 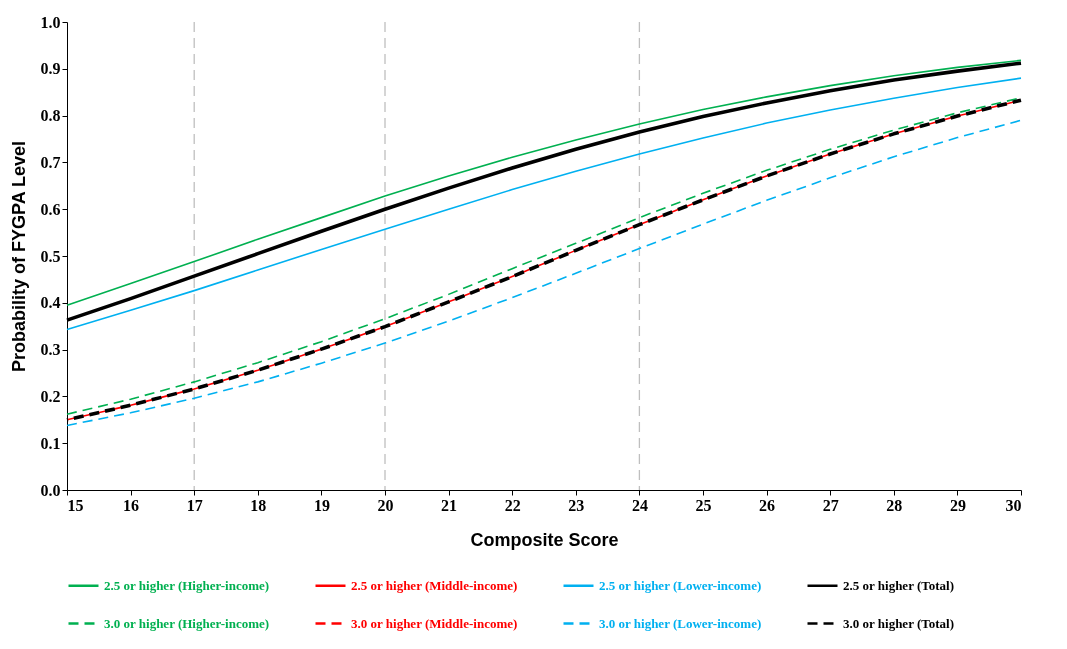 I want to click on legend-label: 2.5 or higher (Higher-income), so click(x=187, y=585).